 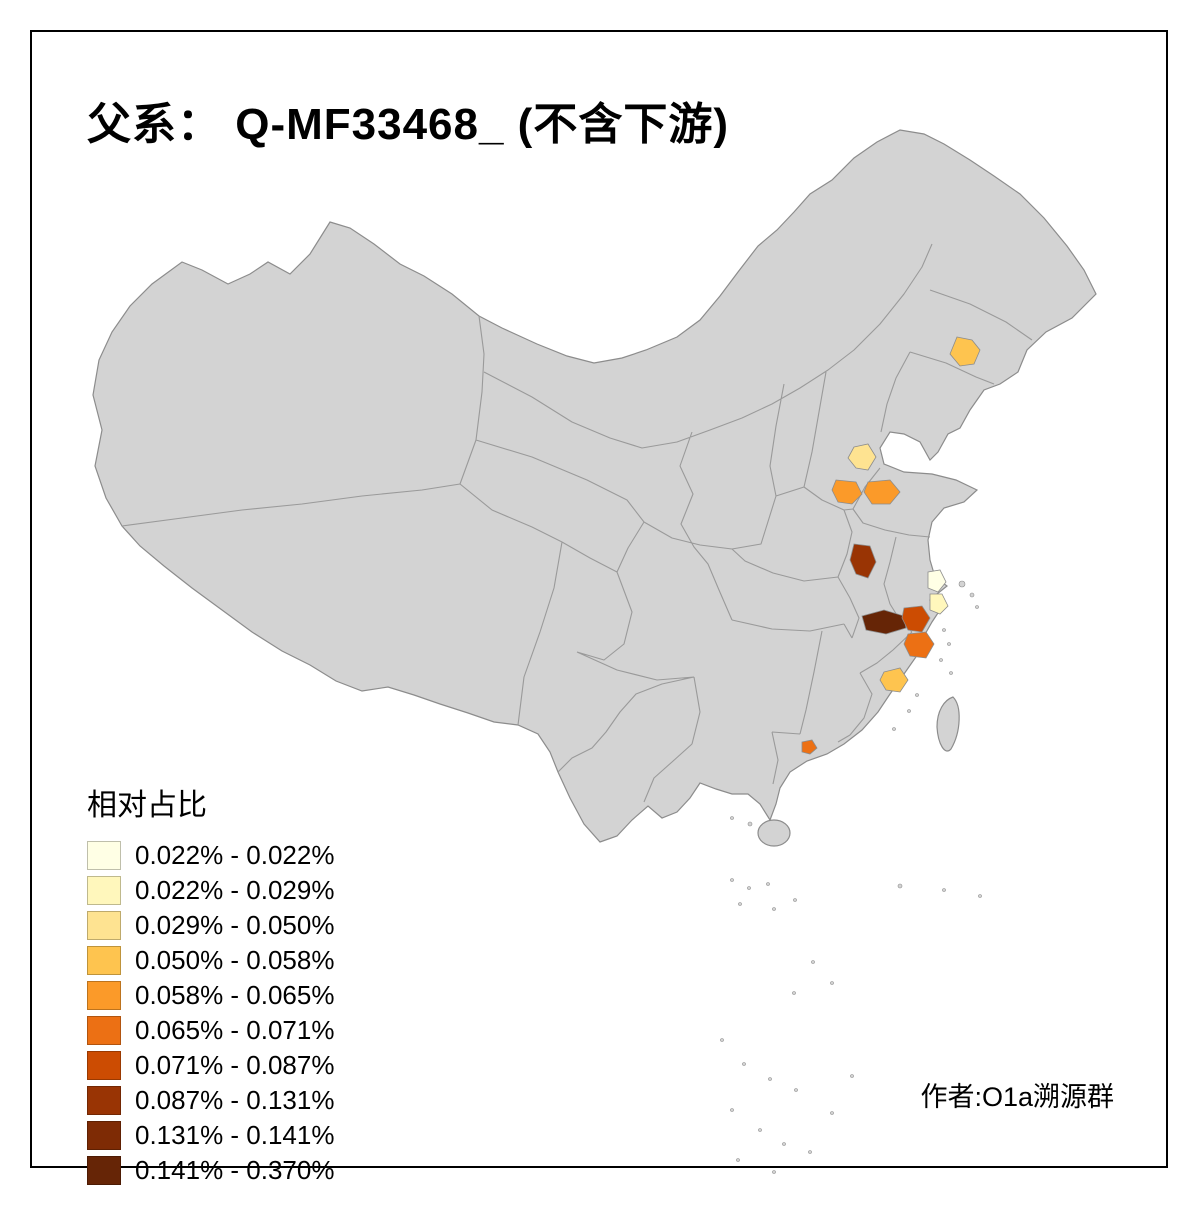 What do you see at coordinates (235, 1099) in the screenshot?
I see `legend-bin-label: 0.087% - 0.131%` at bounding box center [235, 1099].